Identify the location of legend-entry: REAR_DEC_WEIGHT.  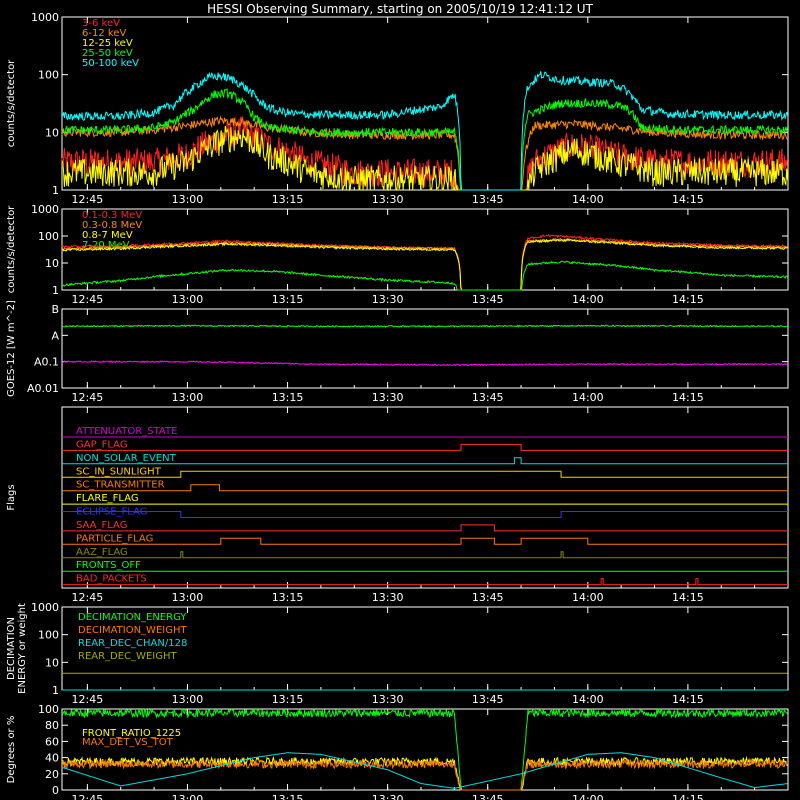
(127, 656).